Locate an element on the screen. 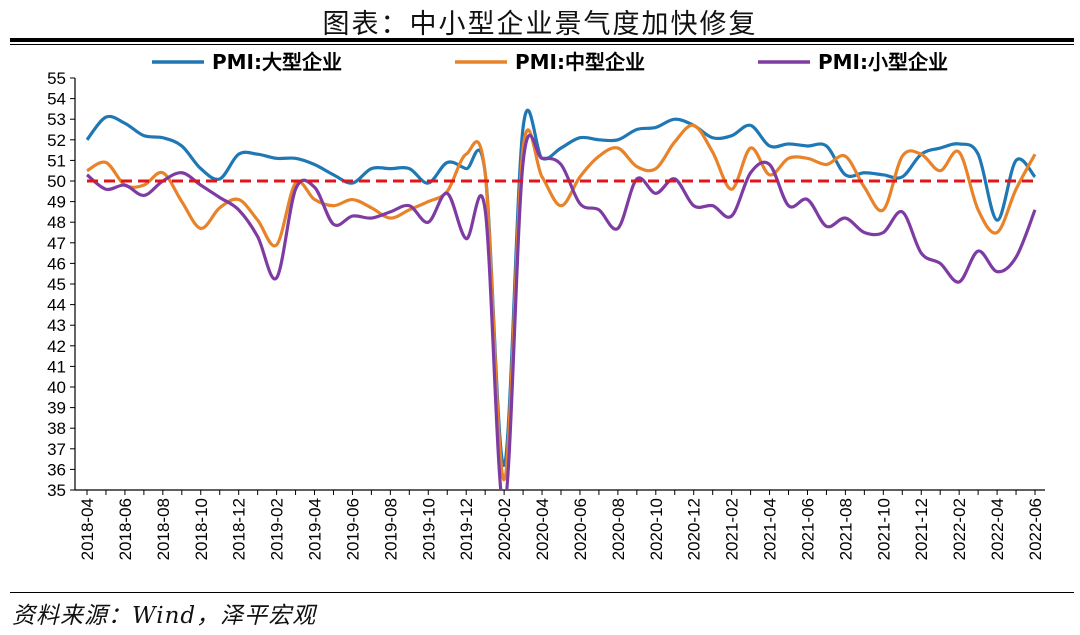 This screenshot has height=635, width=1080. y-tick-label: 36 is located at coordinates (56, 469).